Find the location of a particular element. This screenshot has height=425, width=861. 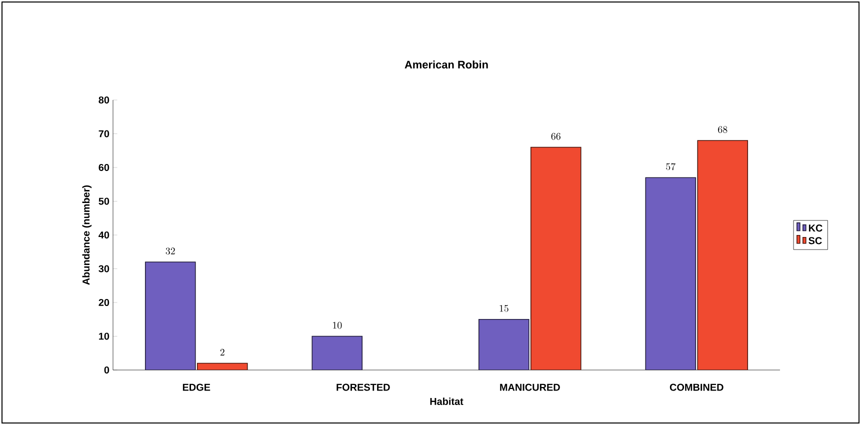

y-tick-label: 20 is located at coordinates (104, 302).